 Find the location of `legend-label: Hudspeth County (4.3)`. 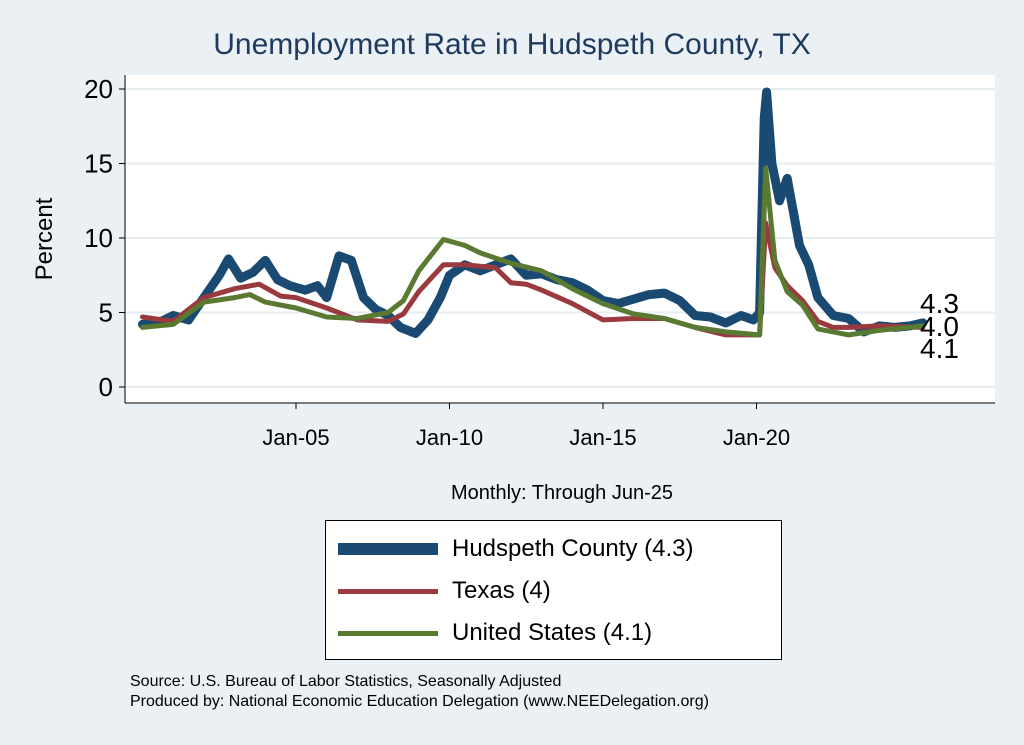

legend-label: Hudspeth County (4.3) is located at coordinates (573, 548).